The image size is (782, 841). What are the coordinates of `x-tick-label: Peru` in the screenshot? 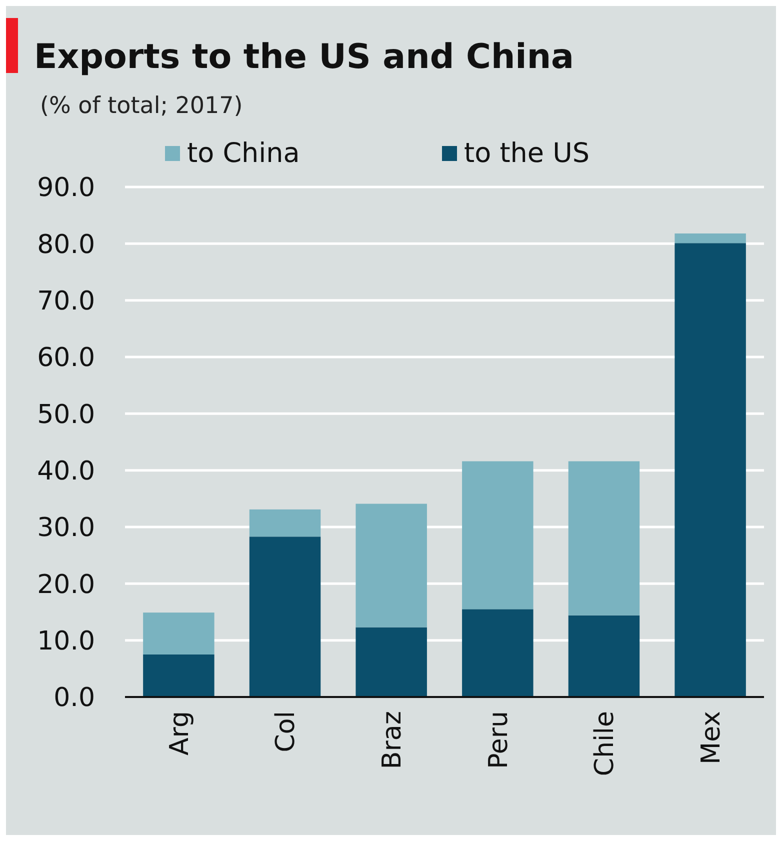 It's located at (499, 740).